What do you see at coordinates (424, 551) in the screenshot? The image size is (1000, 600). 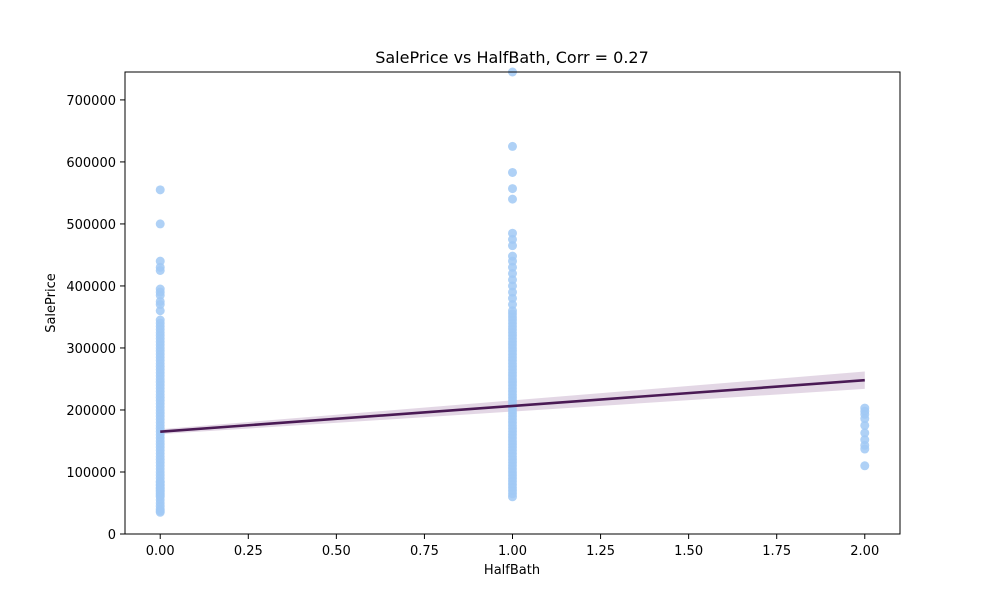 I see `x-tick-label: 0.75` at bounding box center [424, 551].